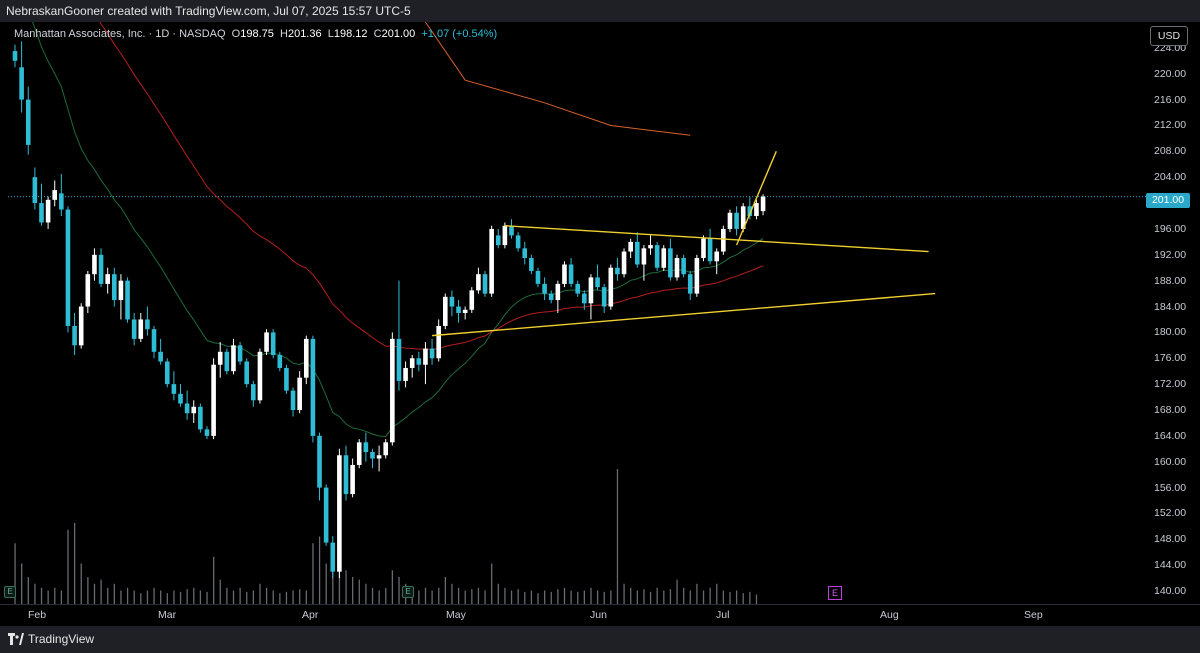 The width and height of the screenshot is (1200, 653). I want to click on legend-low-label: L, so click(330, 34).